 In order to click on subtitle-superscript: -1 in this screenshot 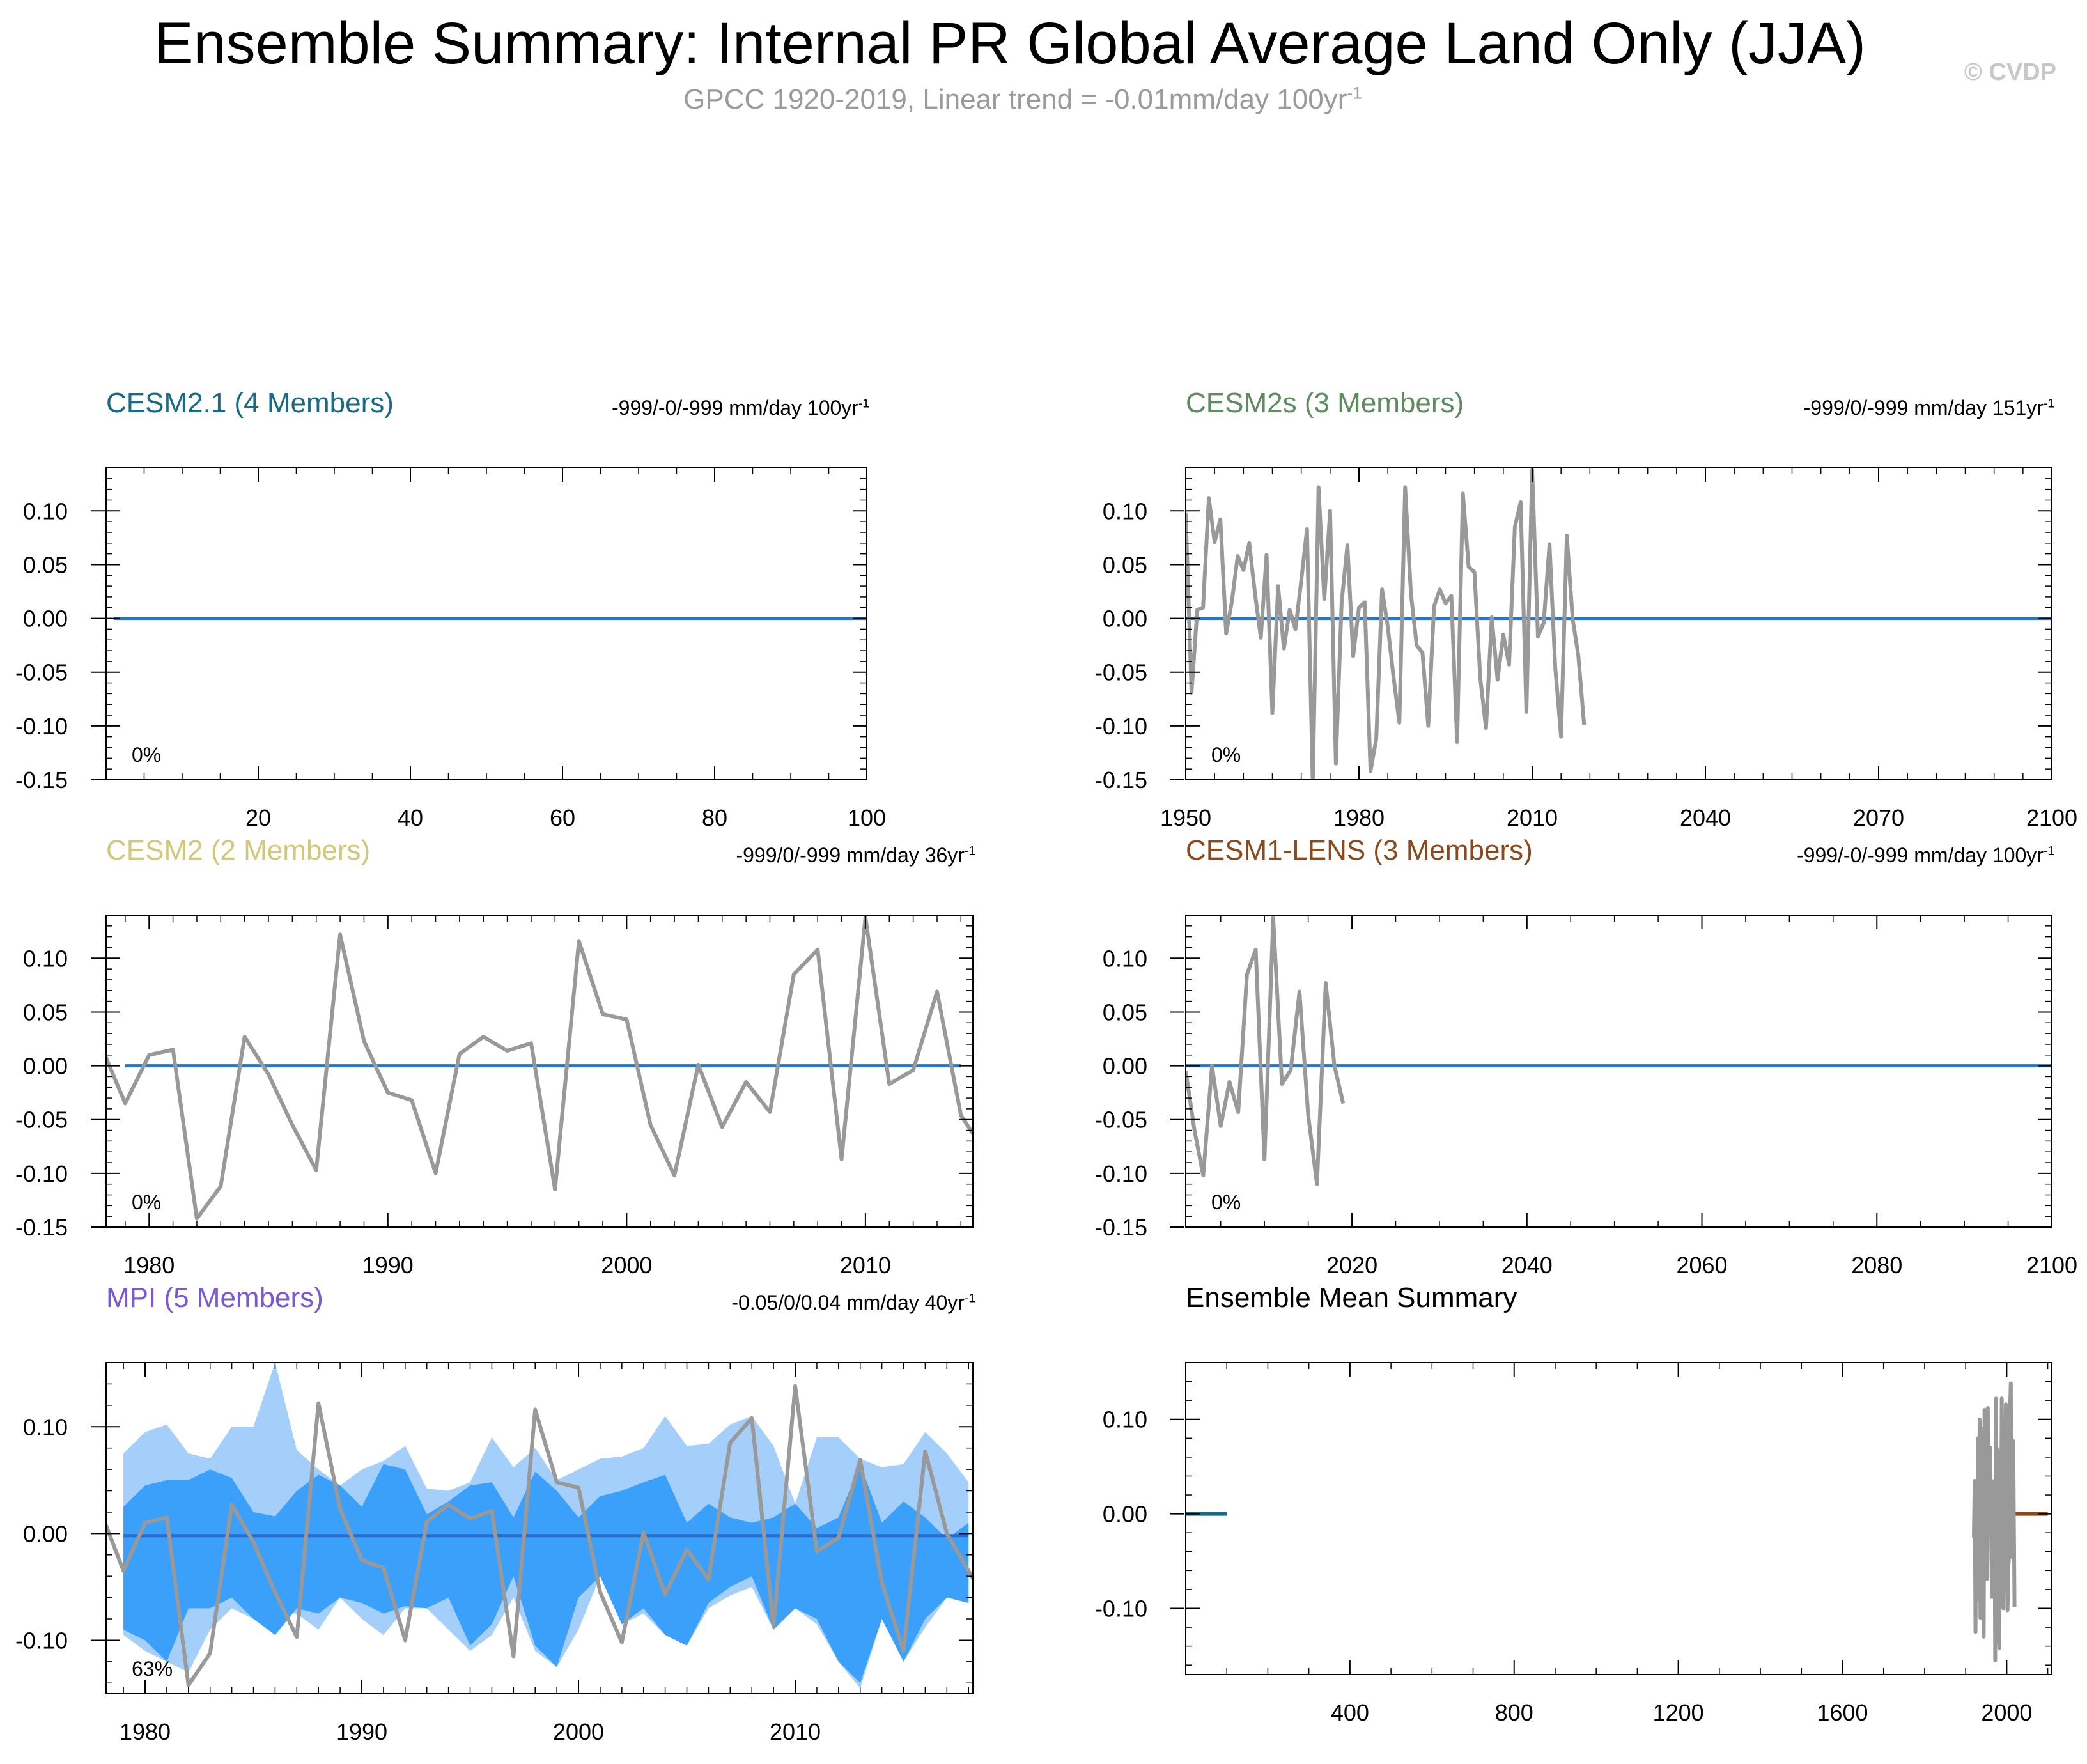, I will do `click(1354, 93)`.